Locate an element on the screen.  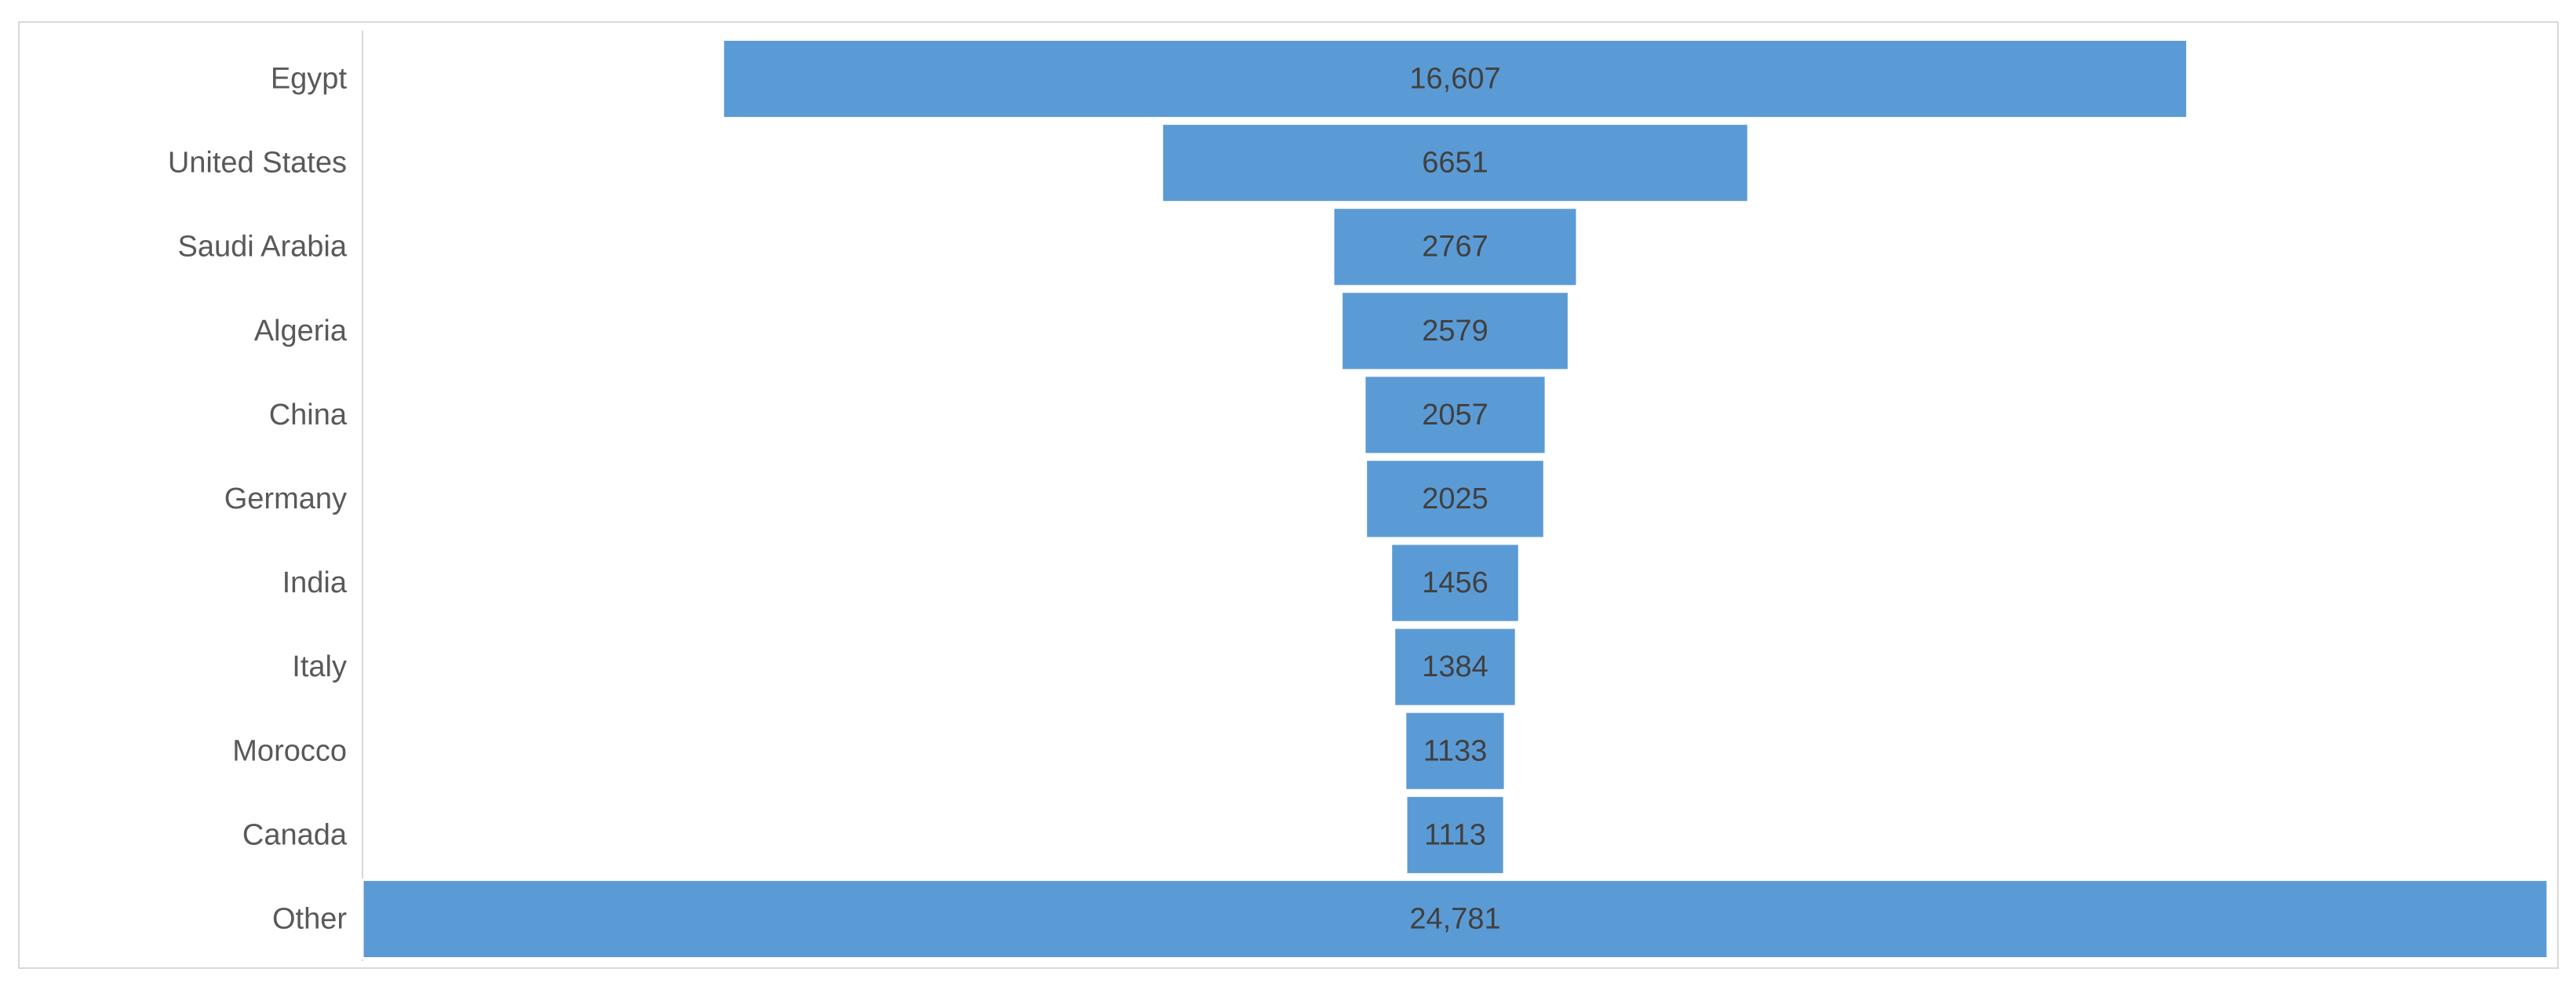
data-label: 2057 is located at coordinates (1455, 415).